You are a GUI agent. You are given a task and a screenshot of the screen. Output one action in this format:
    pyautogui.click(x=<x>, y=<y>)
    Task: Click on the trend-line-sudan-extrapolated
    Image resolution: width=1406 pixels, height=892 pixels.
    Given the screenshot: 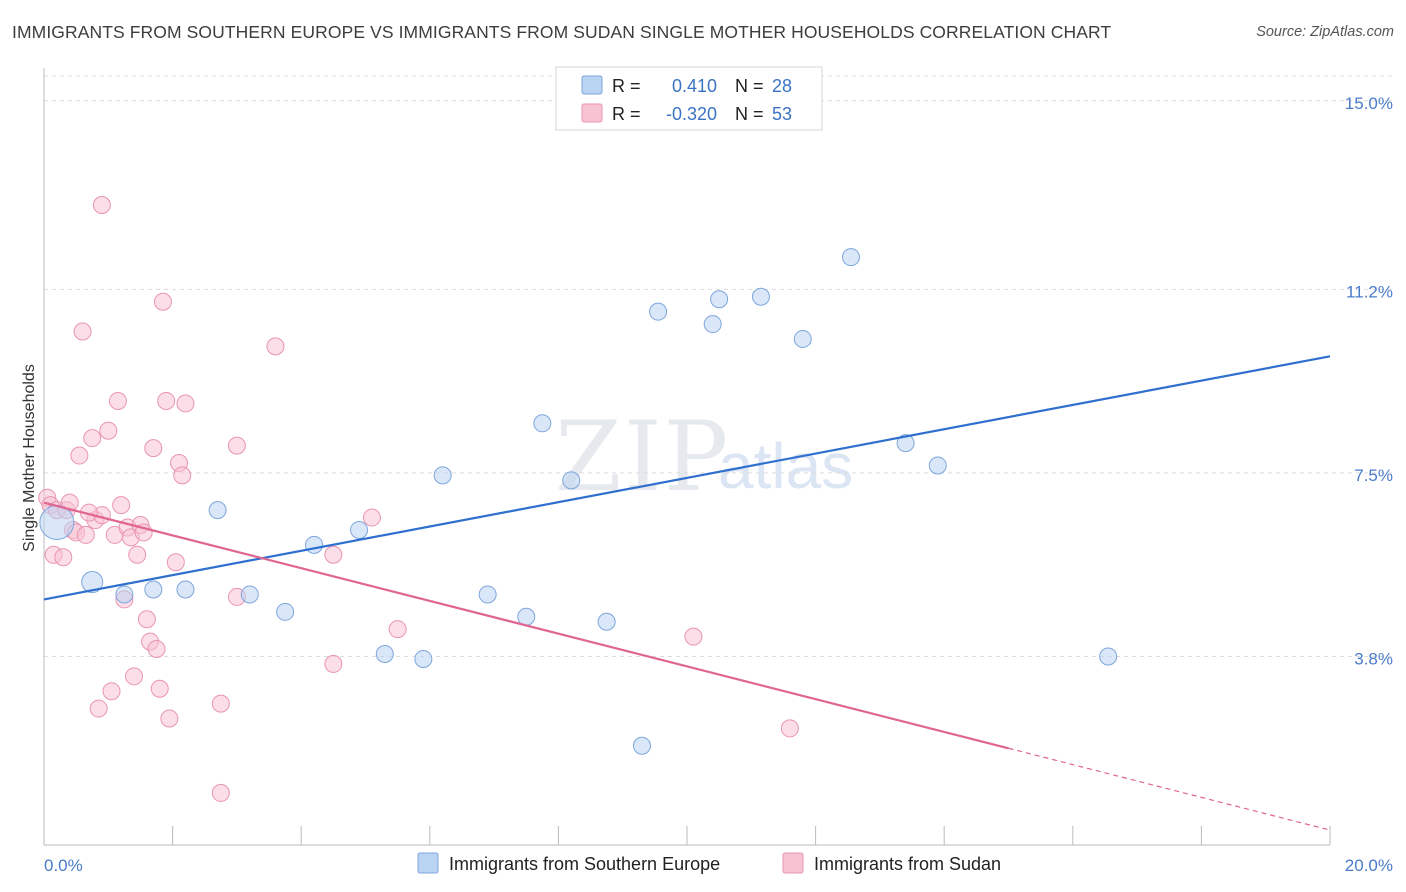 What is the action you would take?
    pyautogui.click(x=1169, y=789)
    